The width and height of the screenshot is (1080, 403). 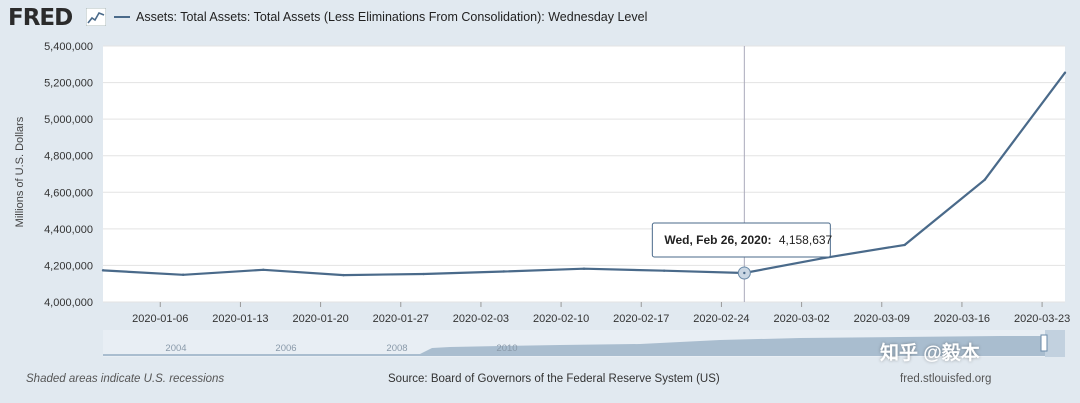 I want to click on y-tick-label: 4,000,000, so click(x=68, y=303).